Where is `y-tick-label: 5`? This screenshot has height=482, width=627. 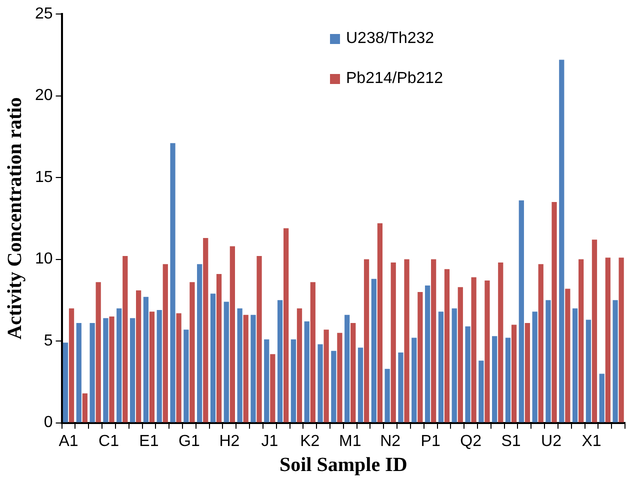 y-tick-label: 5 is located at coordinates (48, 341).